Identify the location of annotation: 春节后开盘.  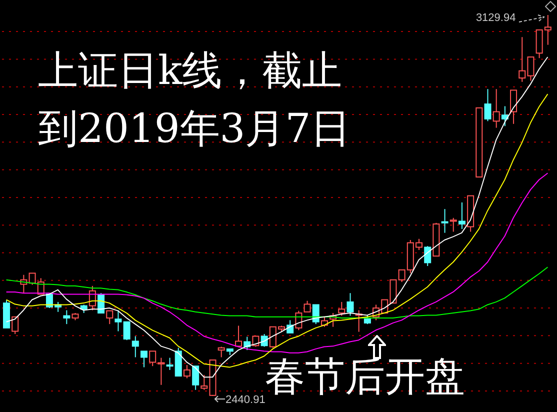
(365, 377).